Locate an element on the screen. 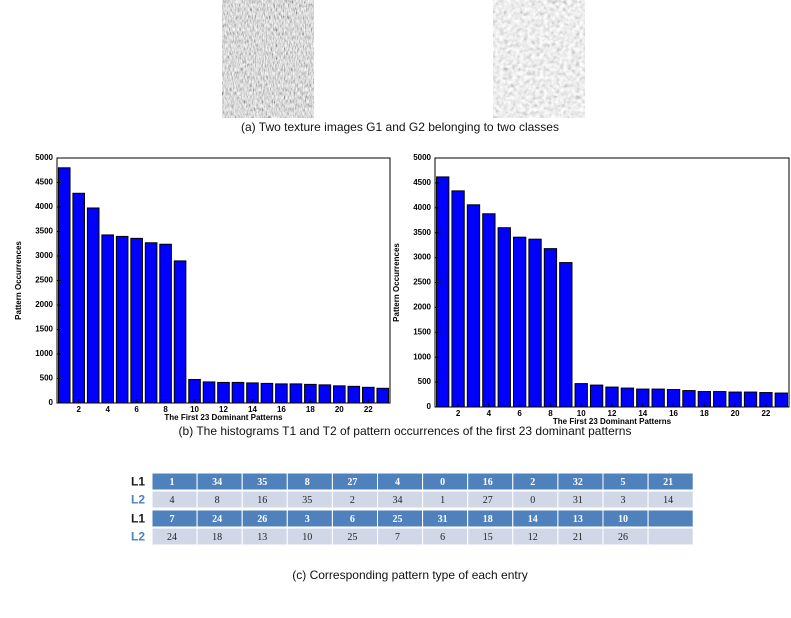 This screenshot has height=618, width=791. y-tick-label: 3500 is located at coordinates (44, 231).